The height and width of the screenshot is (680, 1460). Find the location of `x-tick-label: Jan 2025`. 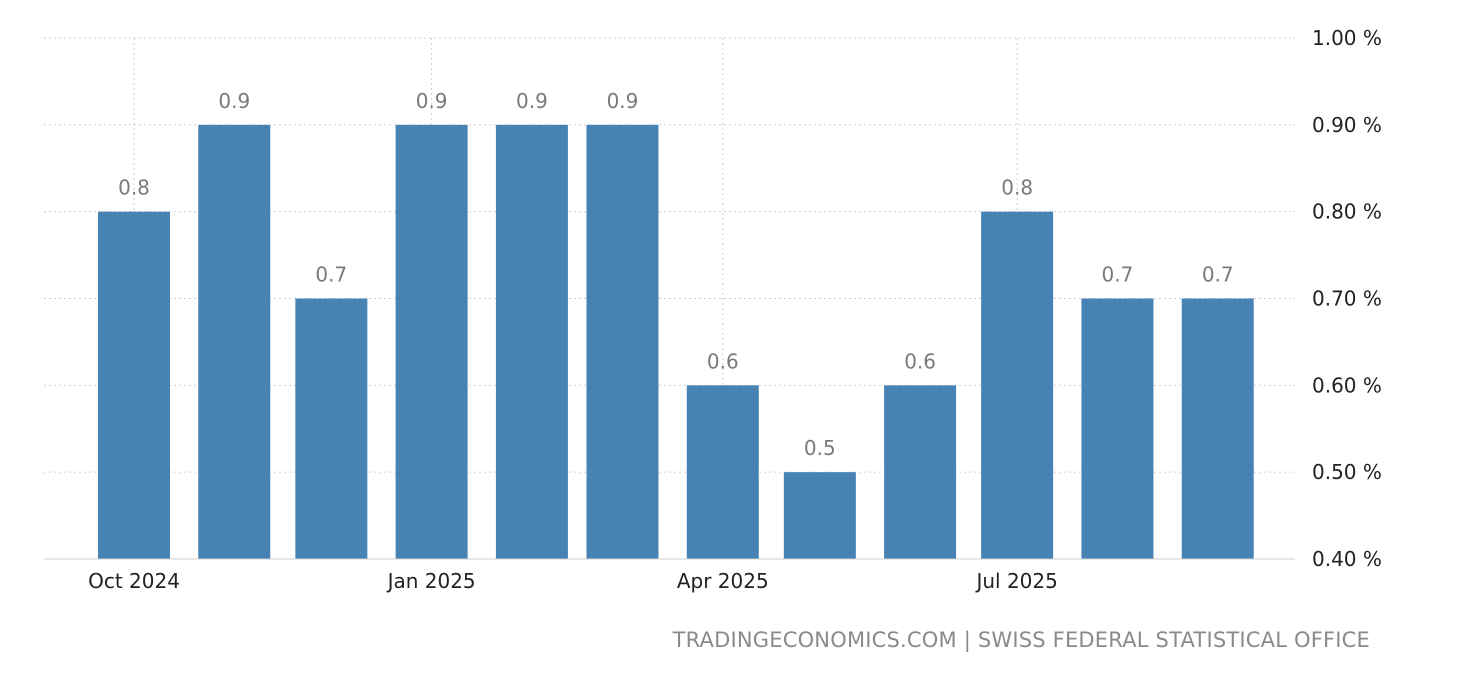

x-tick-label: Jan 2025 is located at coordinates (431, 581).